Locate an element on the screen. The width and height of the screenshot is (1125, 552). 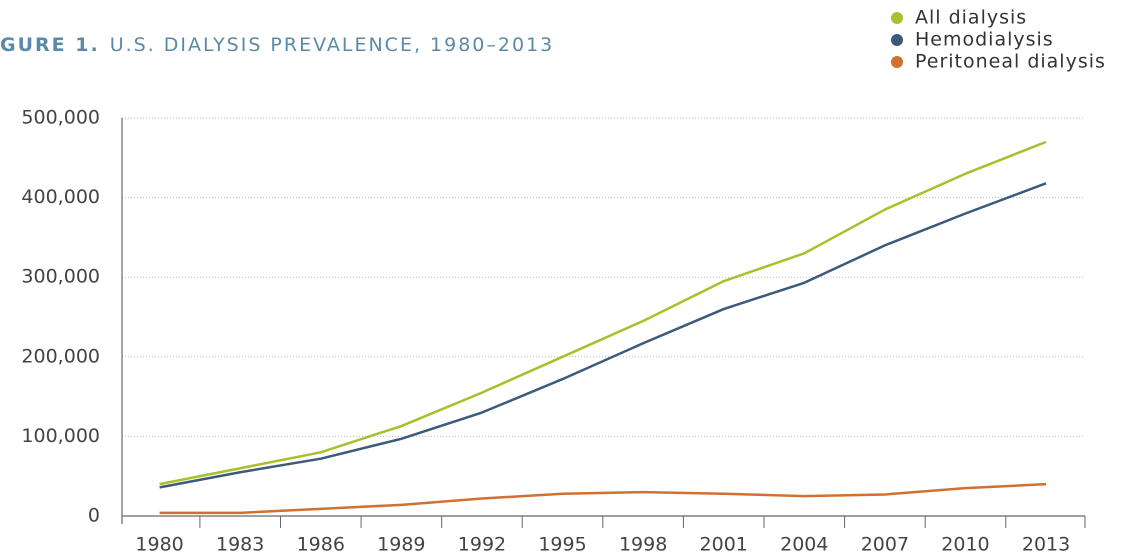
x-tick-label: 2004 is located at coordinates (804, 543).